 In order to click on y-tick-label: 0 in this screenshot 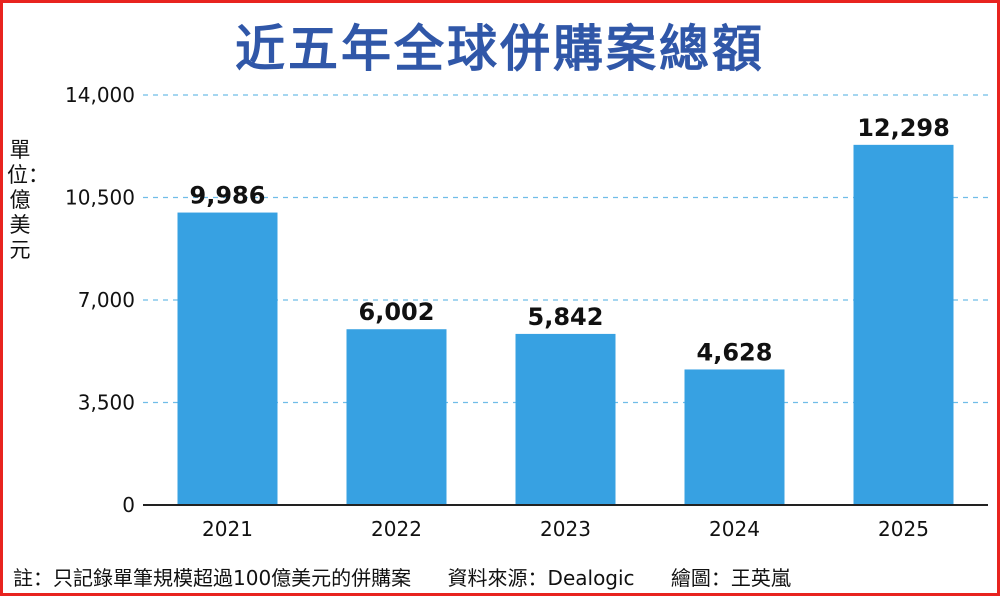, I will do `click(128, 505)`.